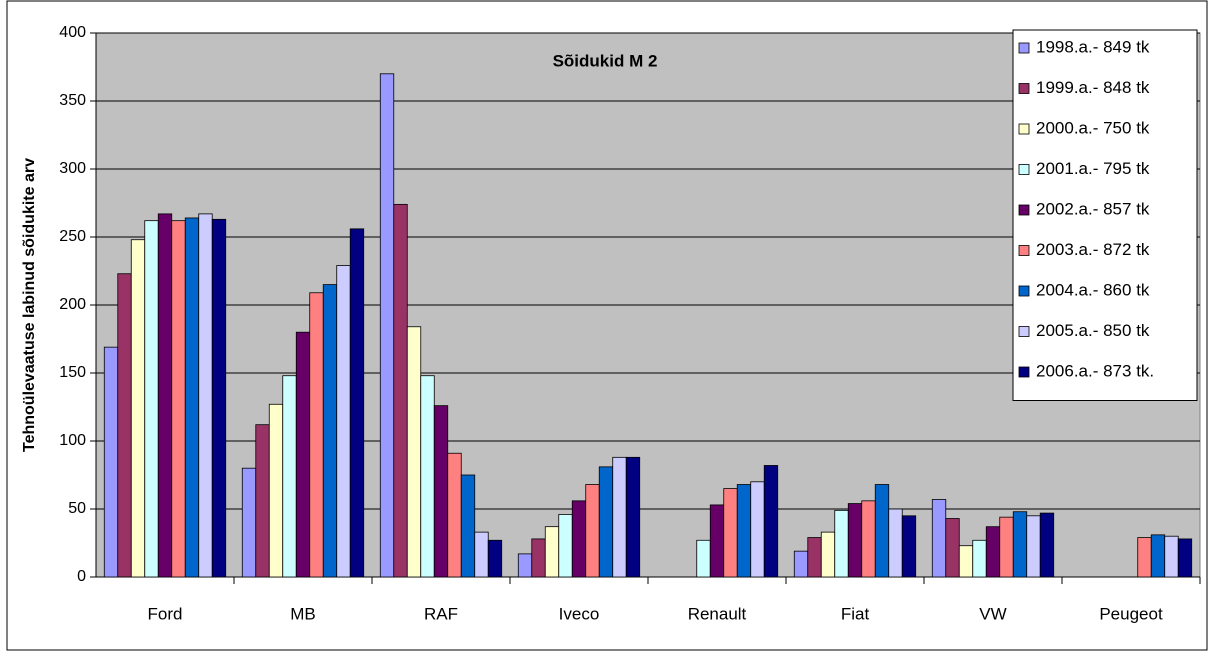 Image resolution: width=1209 pixels, height=657 pixels. What do you see at coordinates (441, 613) in the screenshot?
I see `x-tick-label: RAF` at bounding box center [441, 613].